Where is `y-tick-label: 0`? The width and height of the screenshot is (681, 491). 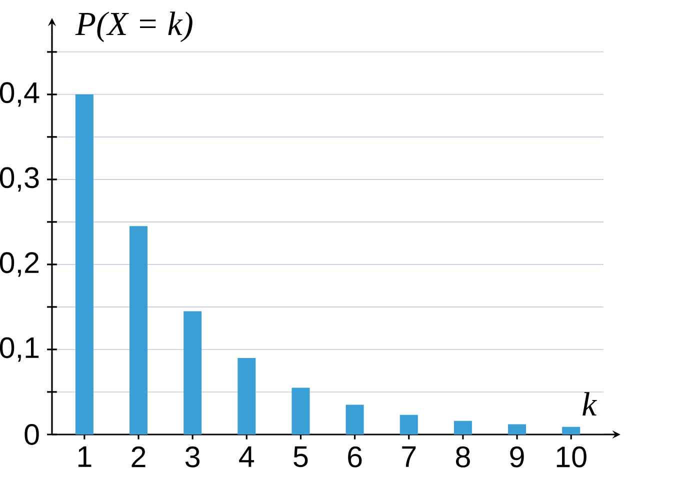 y-tick-label: 0 is located at coordinates (31, 435).